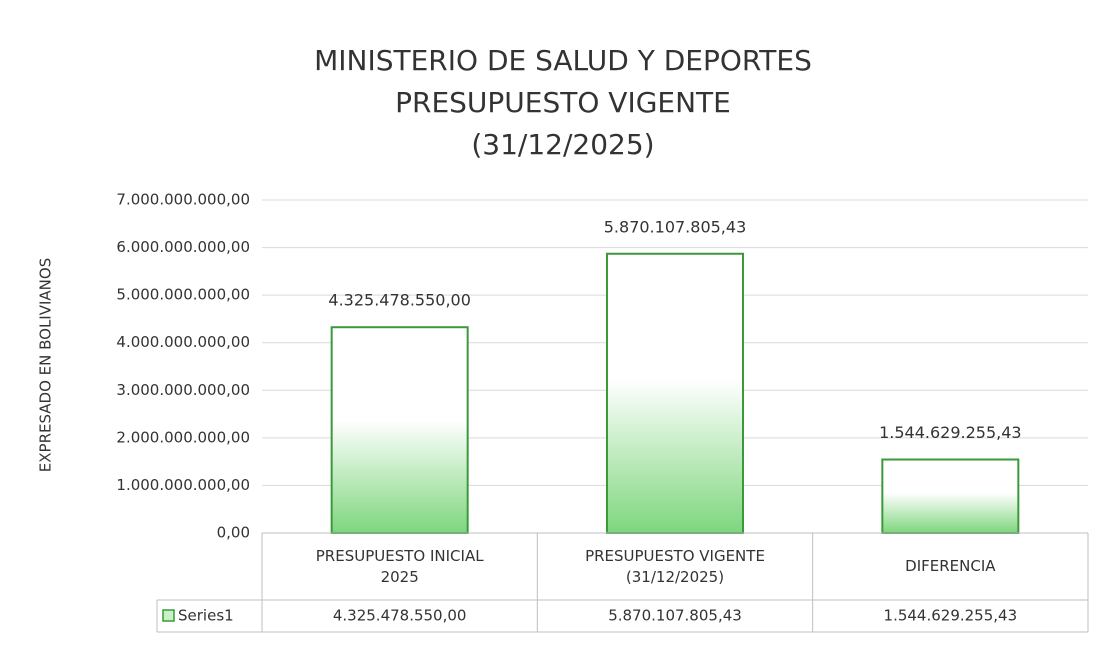  Describe the element at coordinates (675, 616) in the screenshot. I see `table-value: 5.870.107.805,43` at that location.